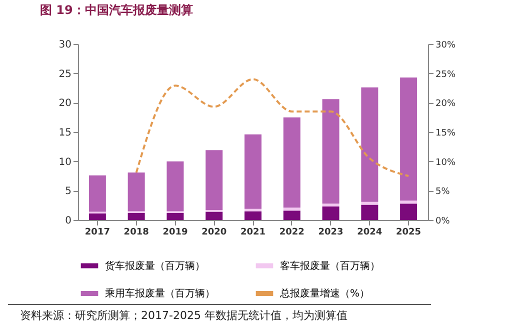 The height and width of the screenshot is (329, 521). I want to click on x-tick-label: 2019, so click(175, 233).